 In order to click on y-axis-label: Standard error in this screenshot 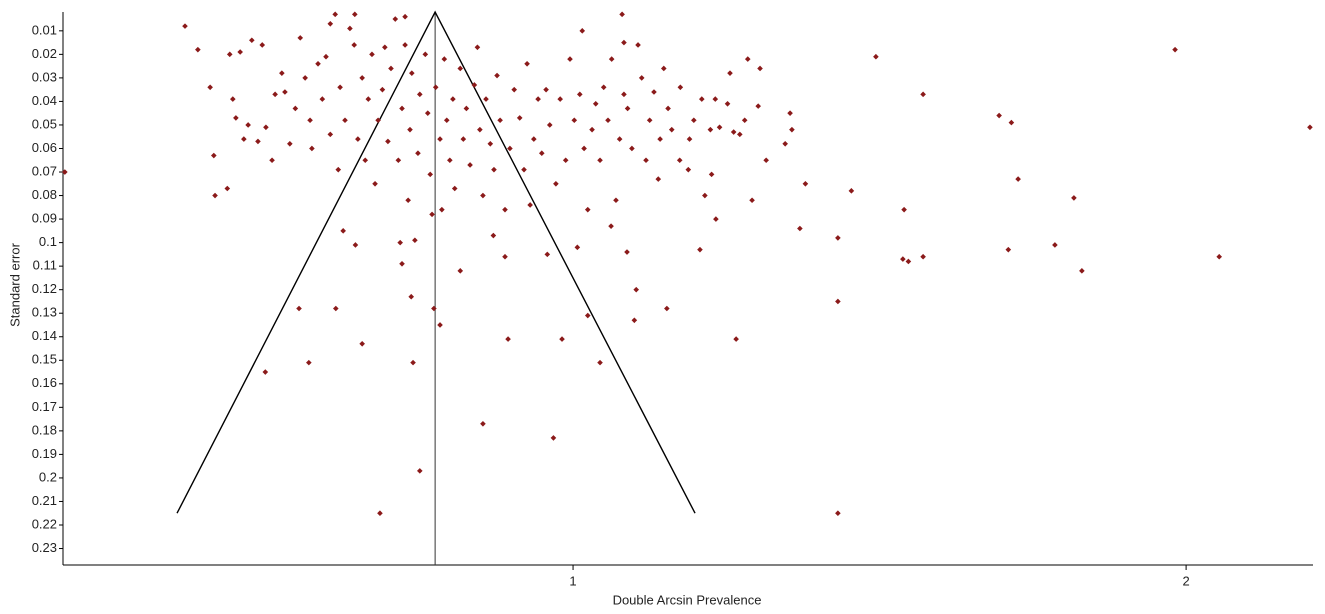, I will do `click(14, 284)`.